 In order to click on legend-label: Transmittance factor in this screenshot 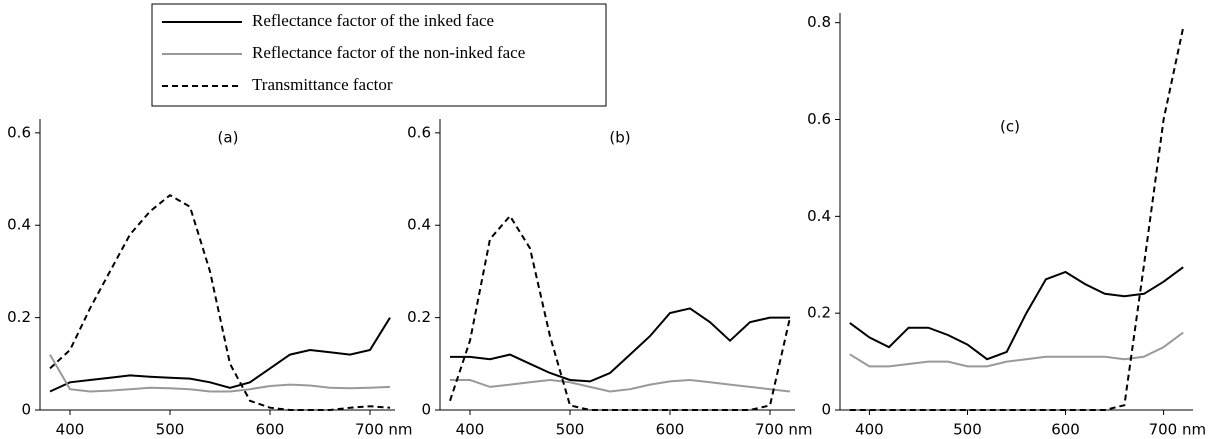, I will do `click(322, 84)`.